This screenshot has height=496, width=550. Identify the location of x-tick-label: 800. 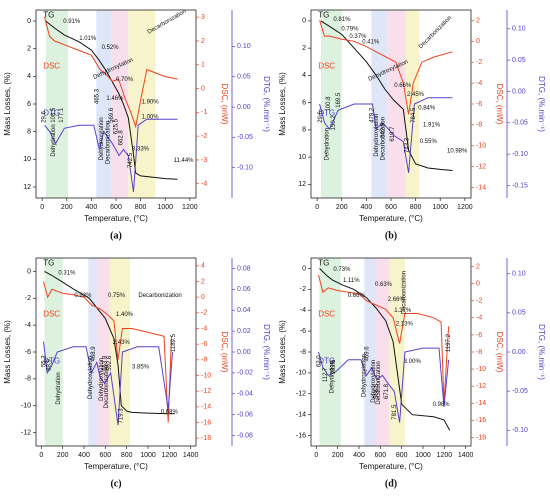
(402, 455).